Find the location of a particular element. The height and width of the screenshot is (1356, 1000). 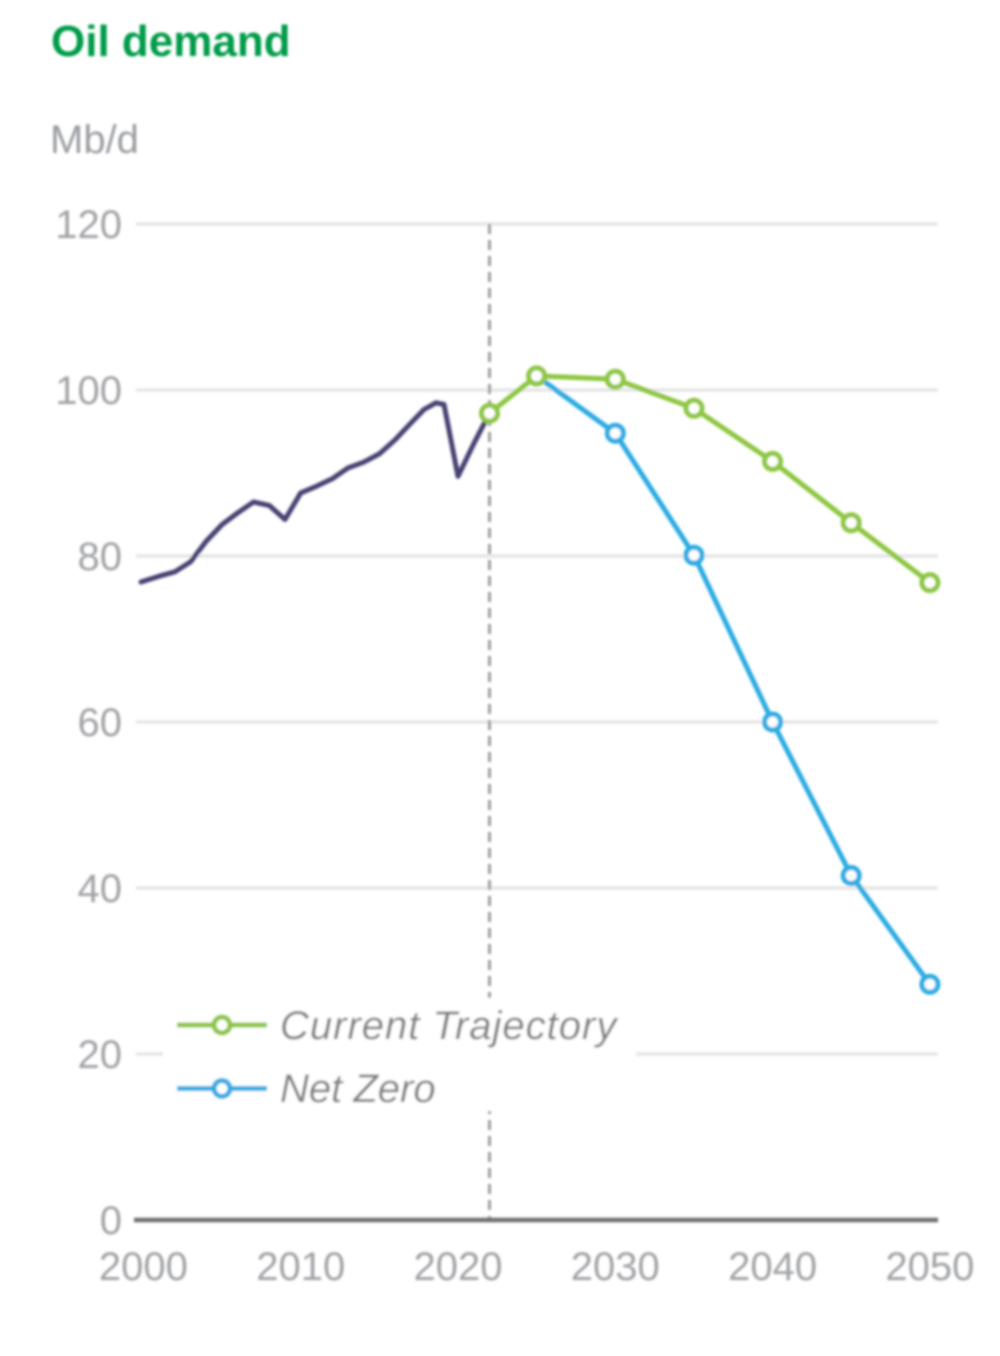

svg-text: Oil demand is located at coordinates (171, 41).